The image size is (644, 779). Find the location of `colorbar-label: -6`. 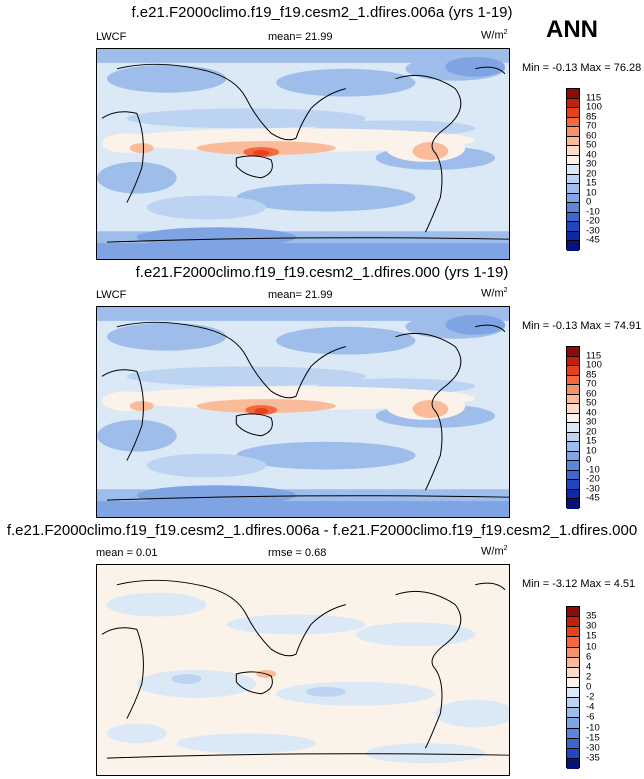

colorbar-label: -6 is located at coordinates (590, 717).